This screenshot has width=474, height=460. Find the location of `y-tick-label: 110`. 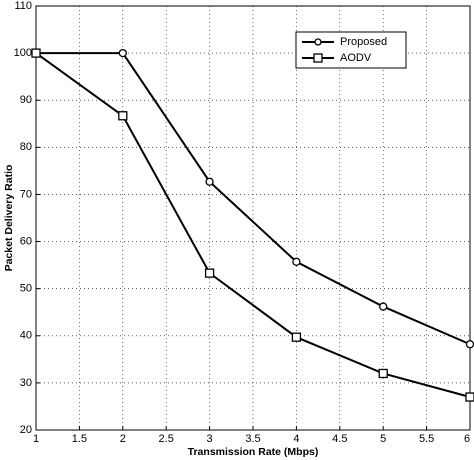

y-tick-label: 110 is located at coordinates (23, 6).